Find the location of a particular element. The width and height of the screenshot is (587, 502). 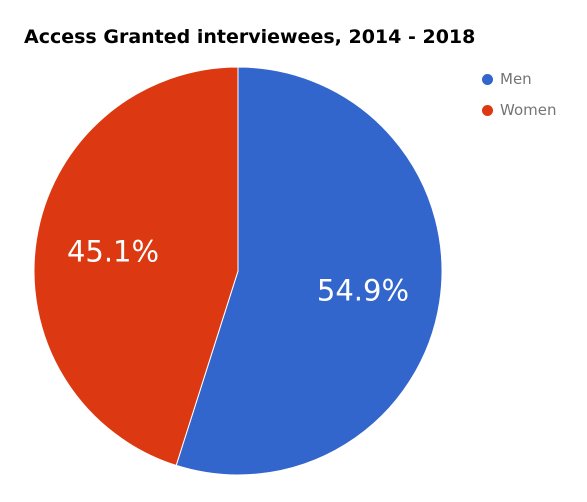

slice-label-women: 45.1% is located at coordinates (113, 252).